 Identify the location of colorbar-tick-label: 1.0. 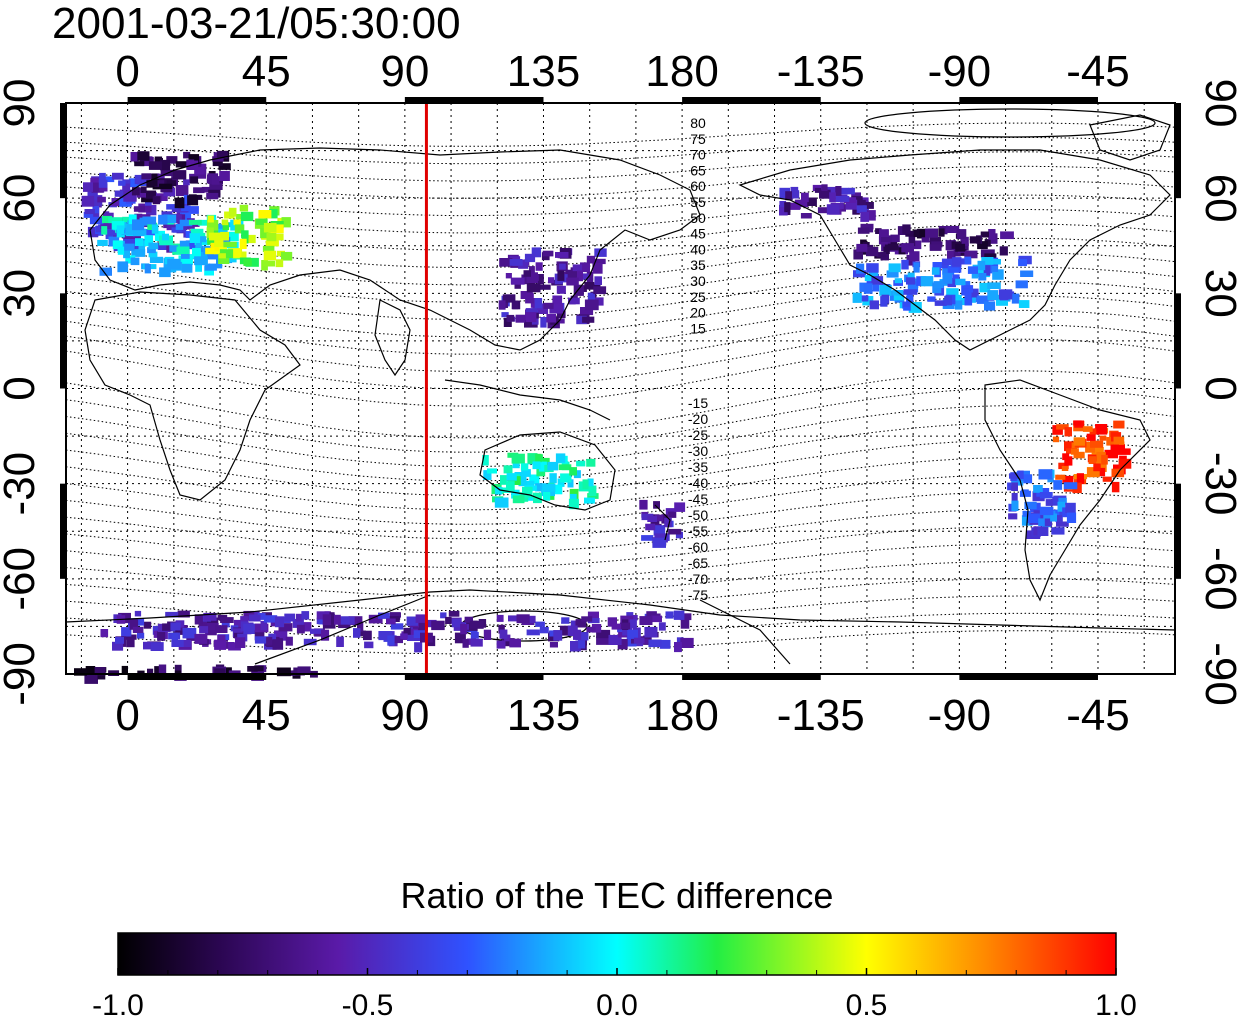
(1116, 1005).